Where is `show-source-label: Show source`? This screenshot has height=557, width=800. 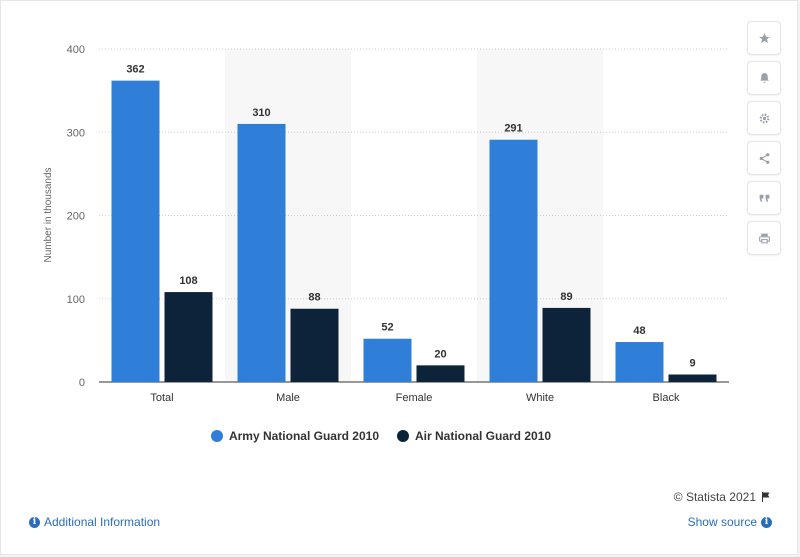
show-source-label: Show source is located at coordinates (722, 522).